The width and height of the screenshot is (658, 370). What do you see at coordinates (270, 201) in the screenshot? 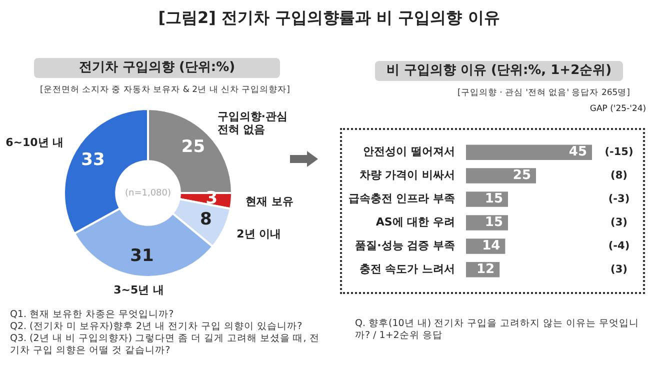
I see `slice-label: 현재 보유` at bounding box center [270, 201].